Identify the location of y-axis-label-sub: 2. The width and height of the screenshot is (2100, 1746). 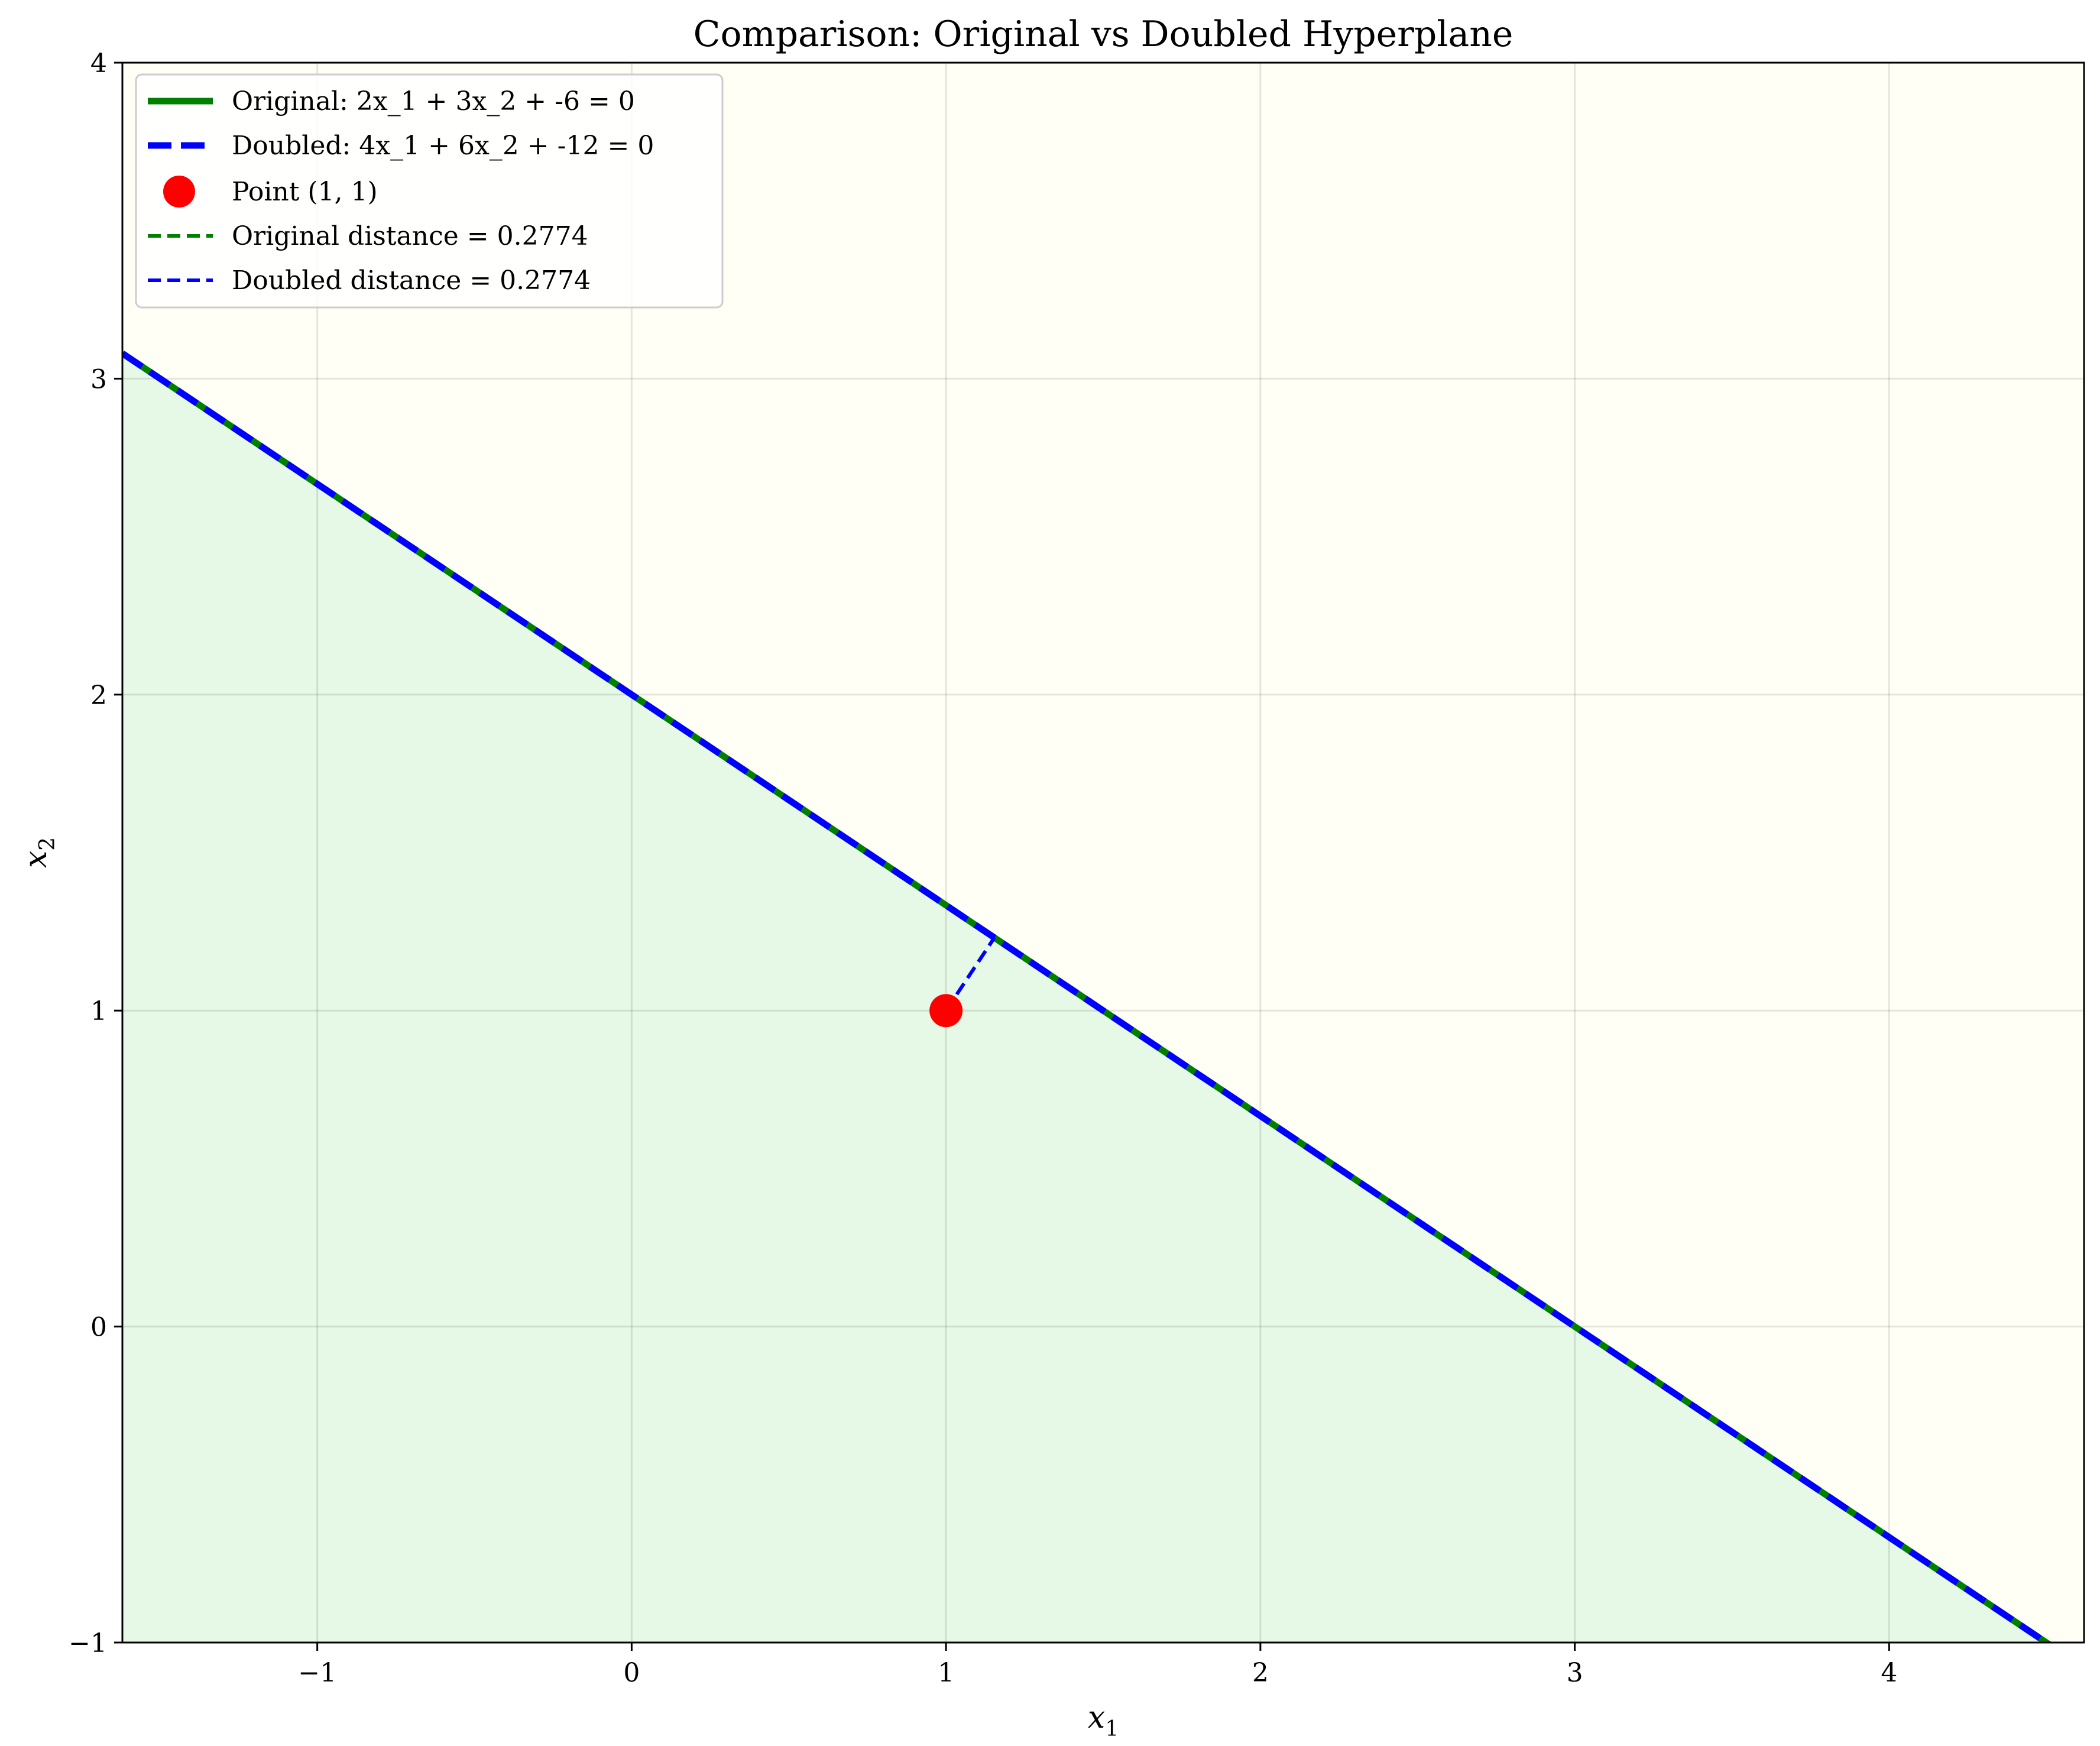
(47, 844).